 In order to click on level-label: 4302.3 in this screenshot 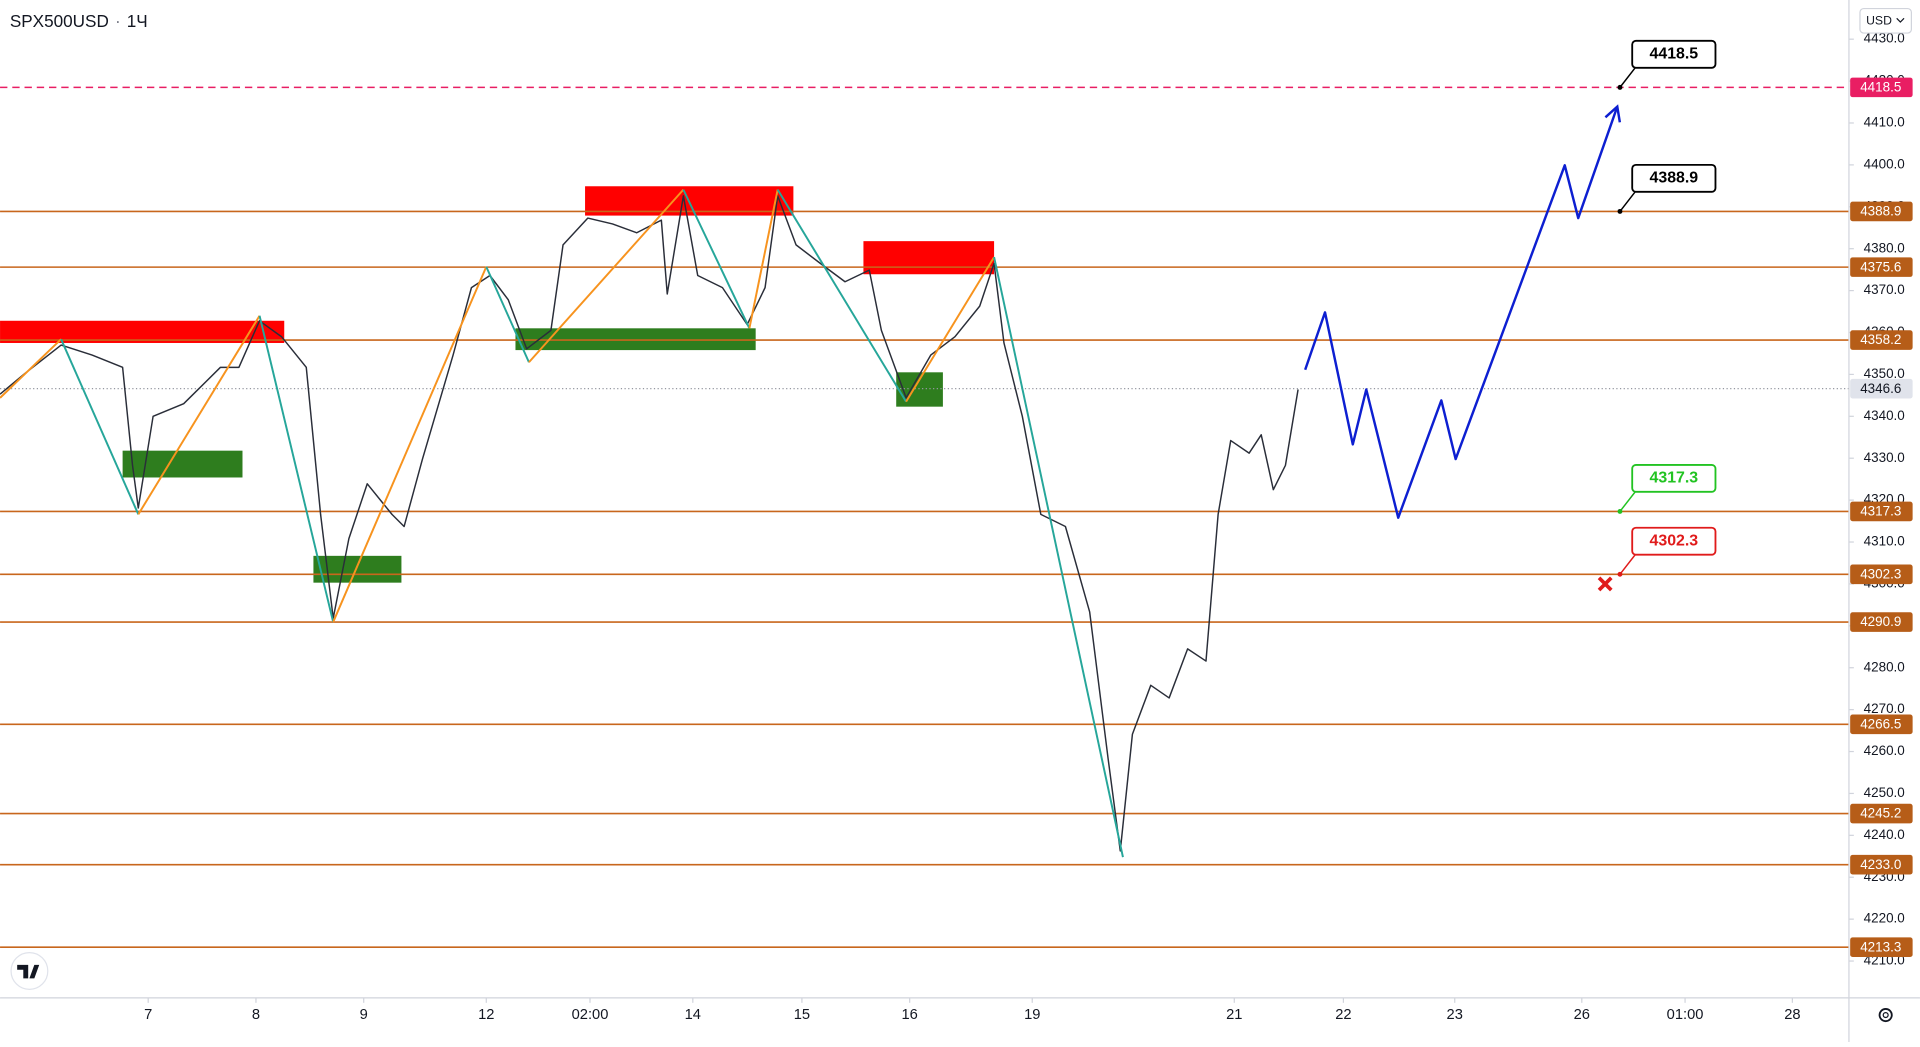, I will do `click(1880, 573)`.